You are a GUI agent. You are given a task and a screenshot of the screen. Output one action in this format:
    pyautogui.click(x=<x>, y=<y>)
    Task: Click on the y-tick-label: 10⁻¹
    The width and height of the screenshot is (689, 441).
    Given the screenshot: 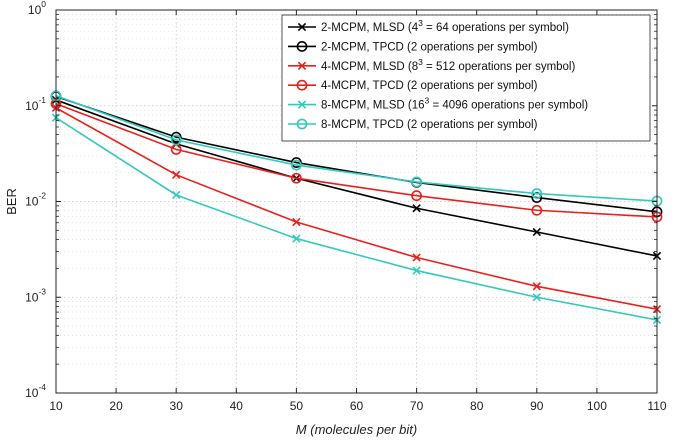 What is the action you would take?
    pyautogui.click(x=35, y=104)
    